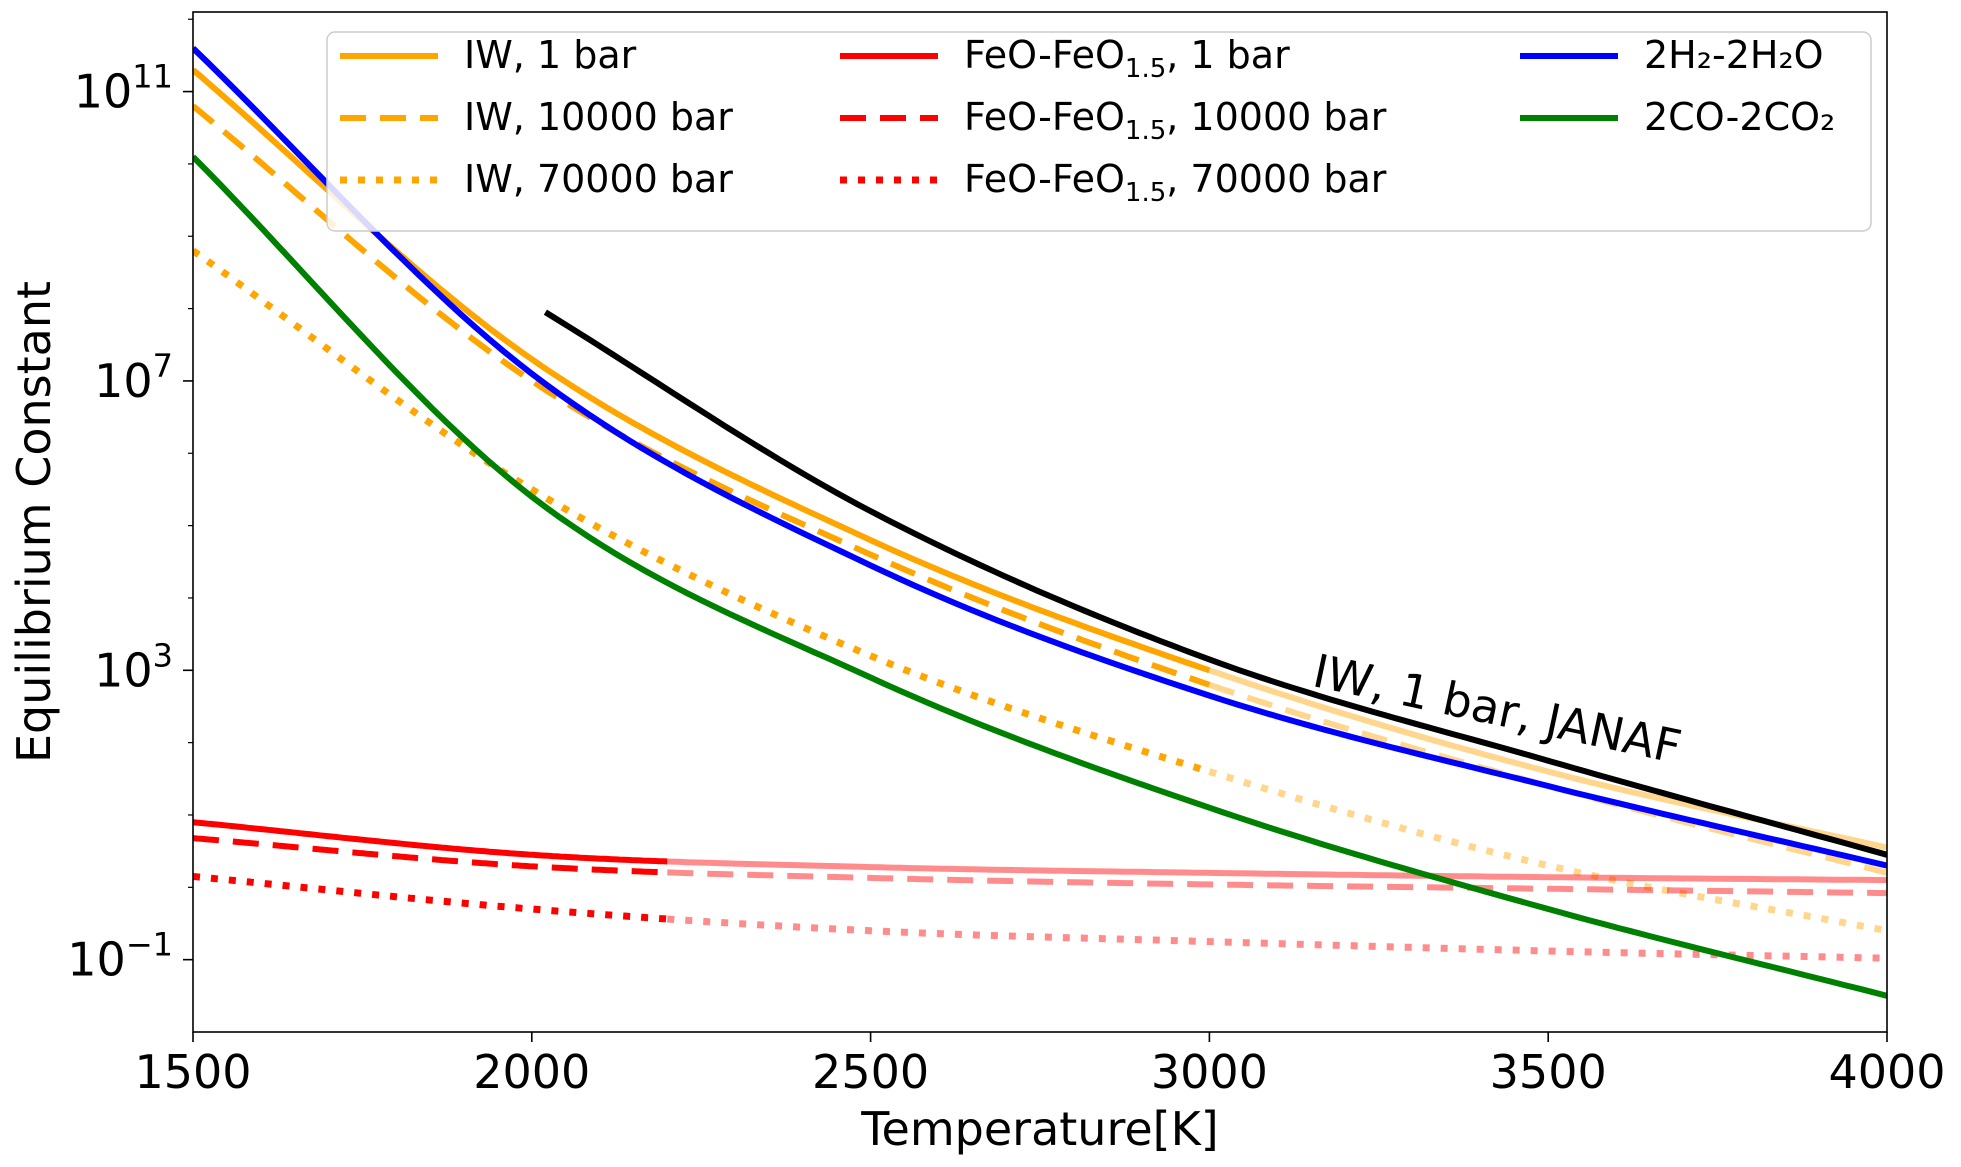  I want to click on legend-label-iw-1: IW, 1 bar, so click(550, 55).